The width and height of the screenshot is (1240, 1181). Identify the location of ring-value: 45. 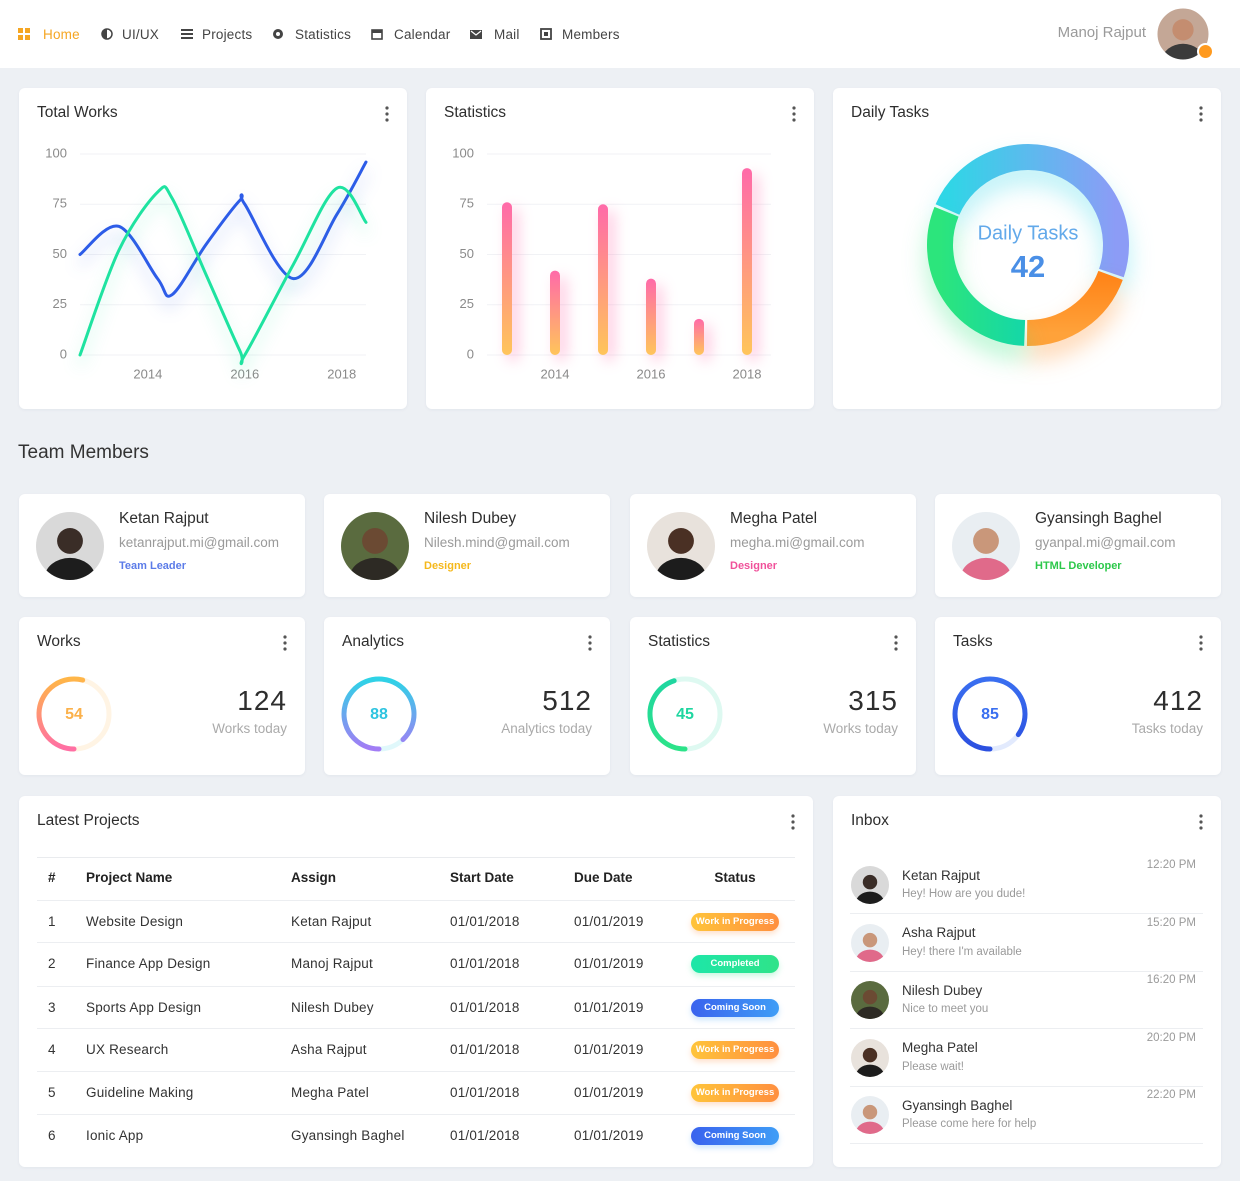
(685, 714).